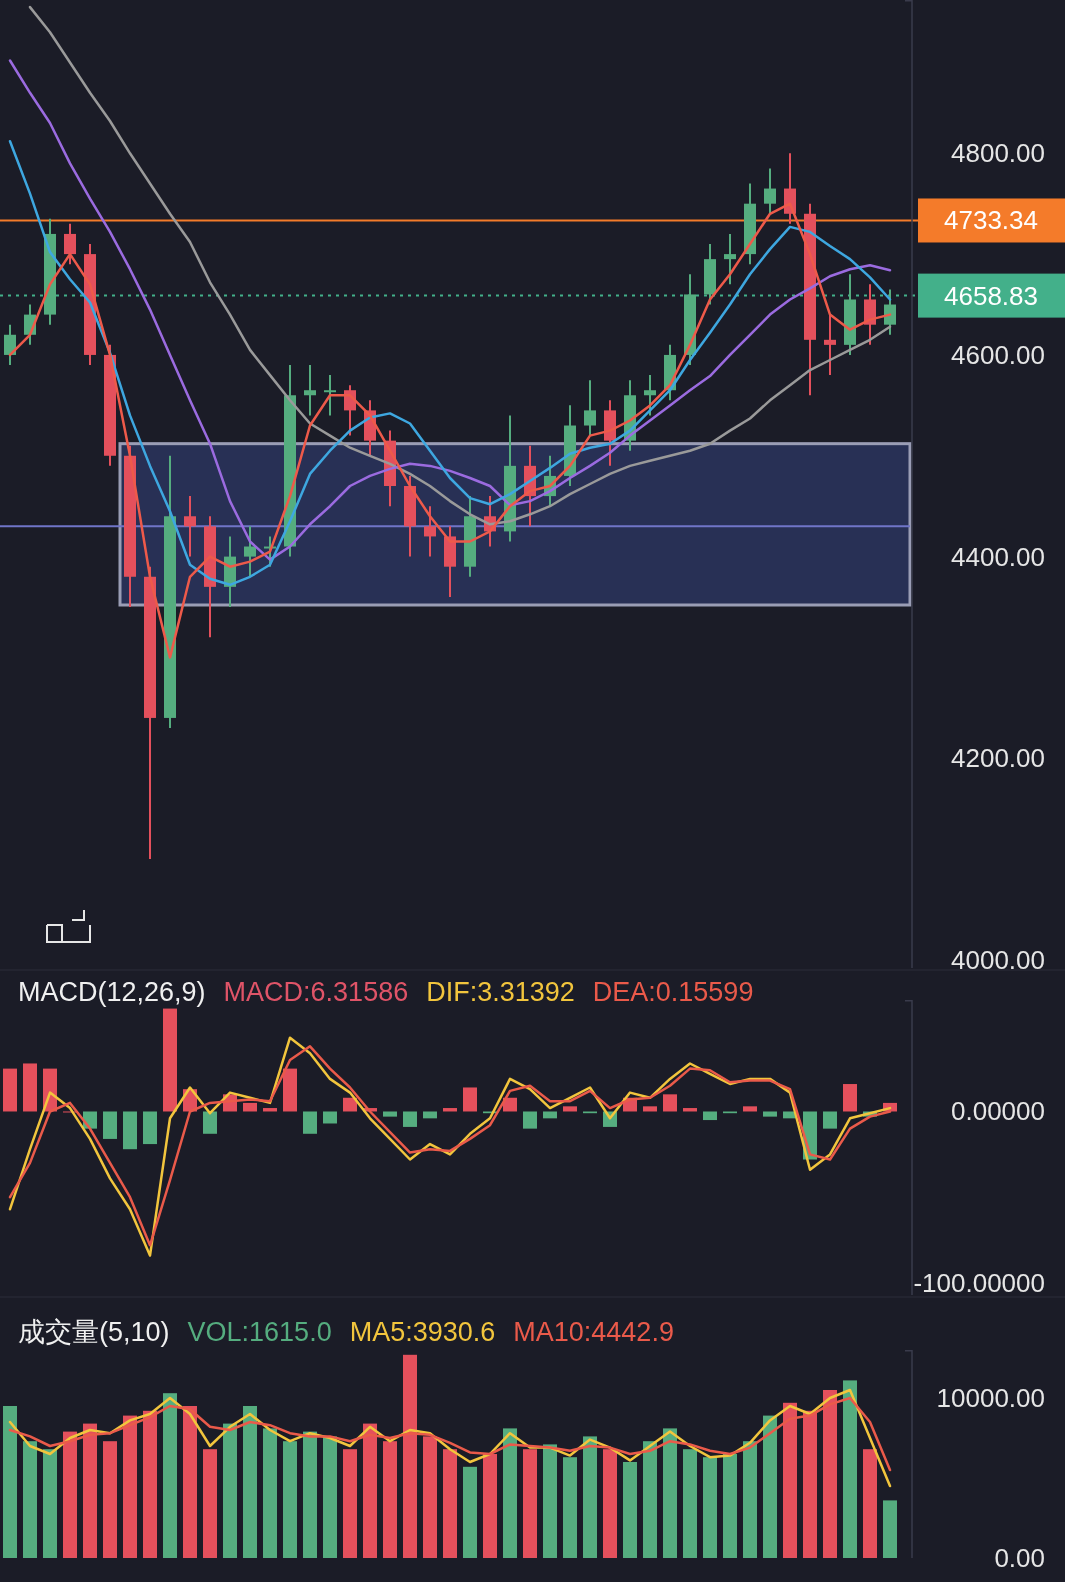 The image size is (1065, 1582). I want to click on y-tick-label: 0.00, so click(1019, 1558).